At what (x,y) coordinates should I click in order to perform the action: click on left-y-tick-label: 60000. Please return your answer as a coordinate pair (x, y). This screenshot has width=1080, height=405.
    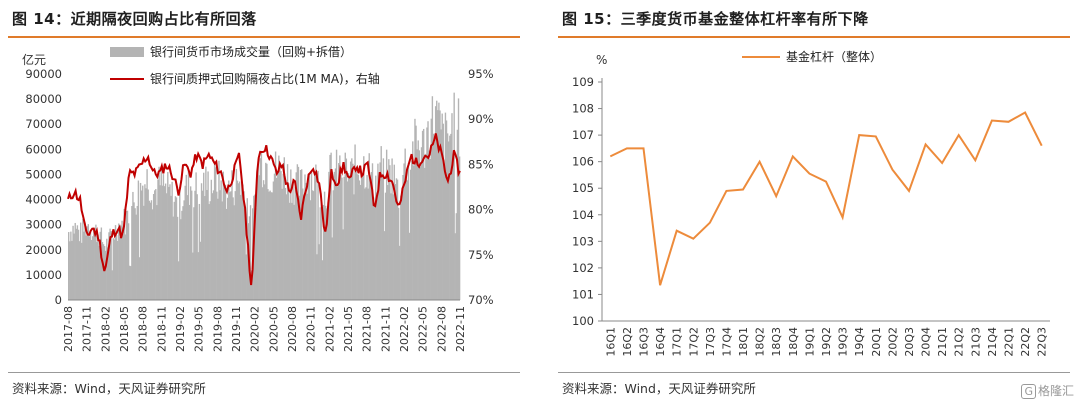
    Looking at the image, I should click on (43, 149).